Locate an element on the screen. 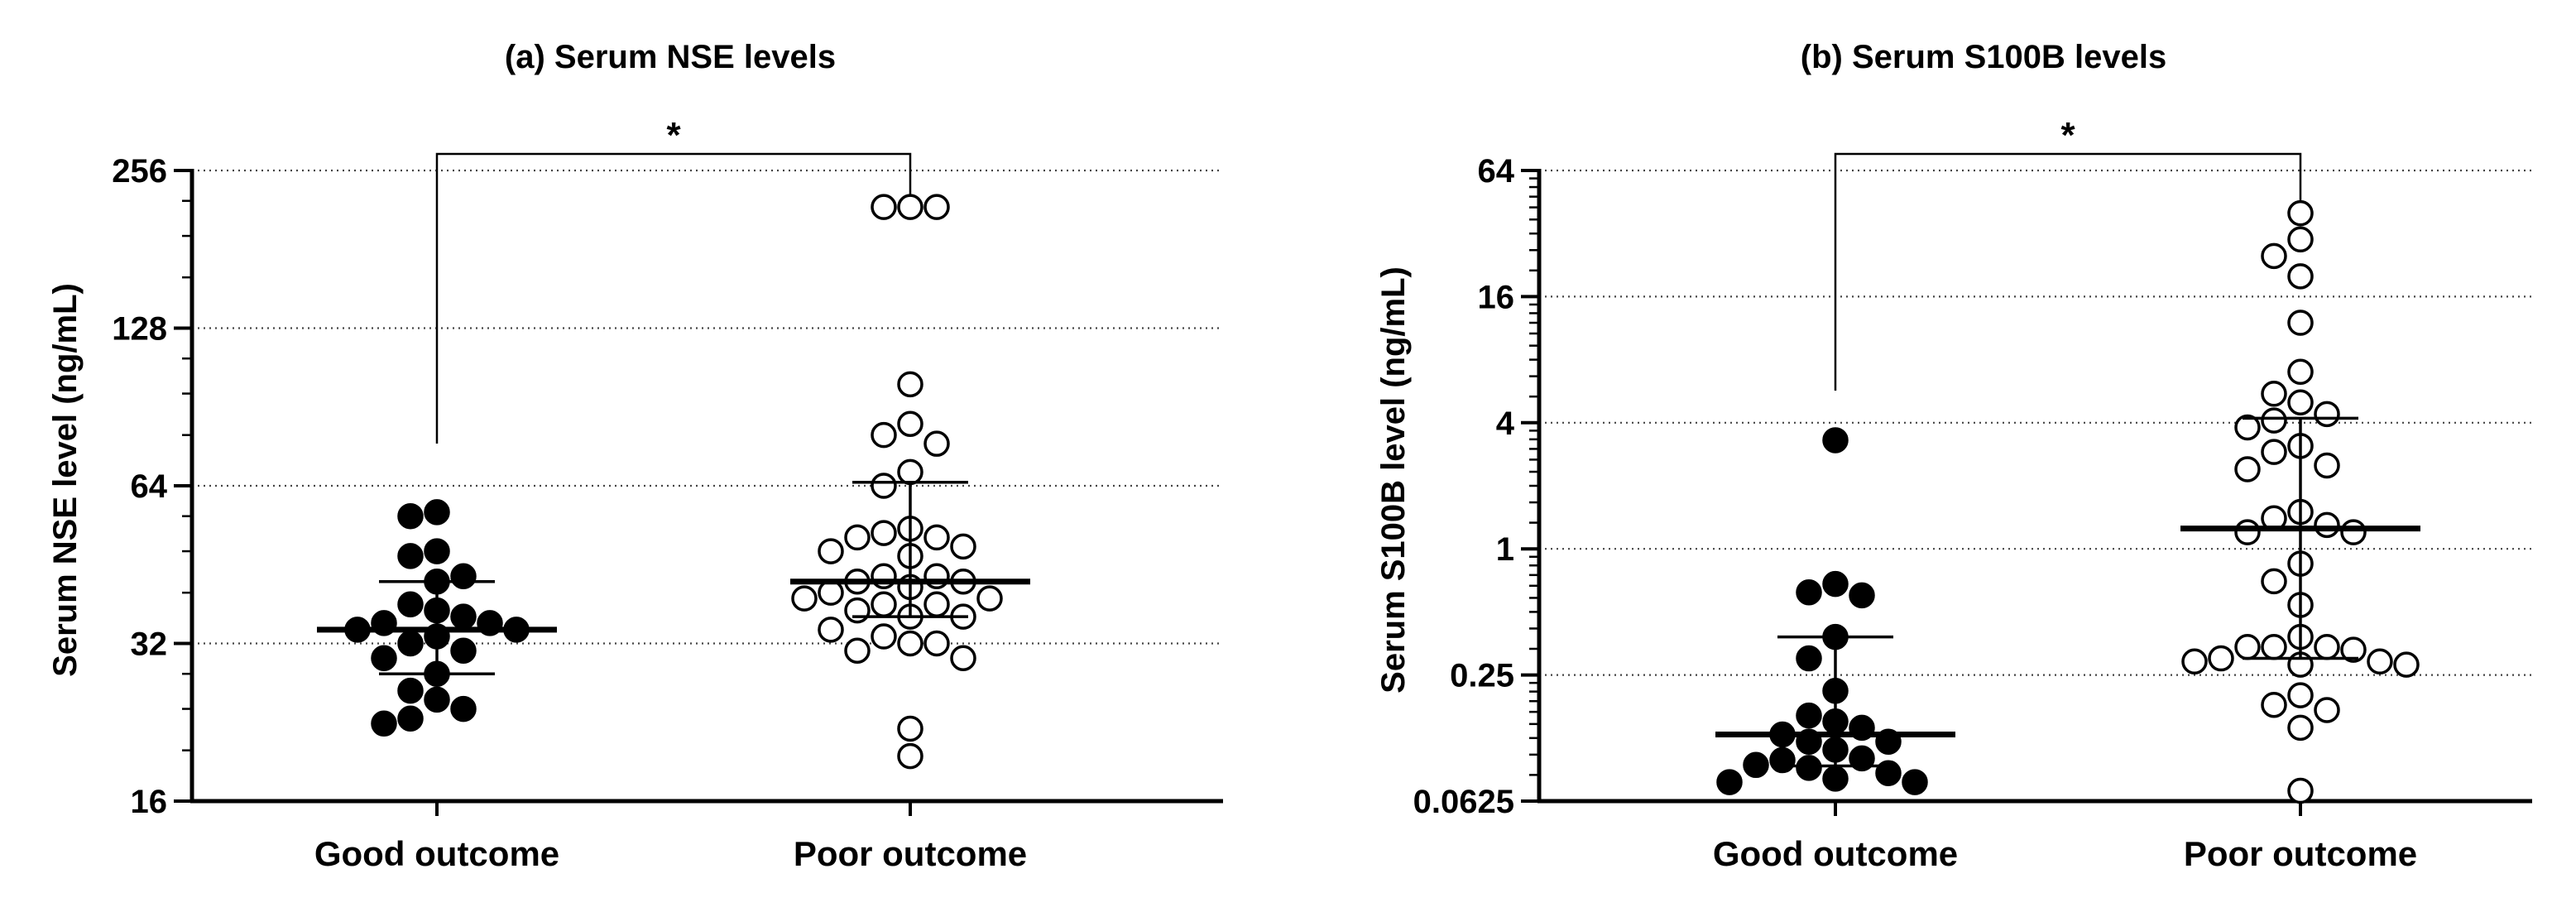 This screenshot has height=912, width=2576. x-category-label: Poor outcome is located at coordinates (911, 853).